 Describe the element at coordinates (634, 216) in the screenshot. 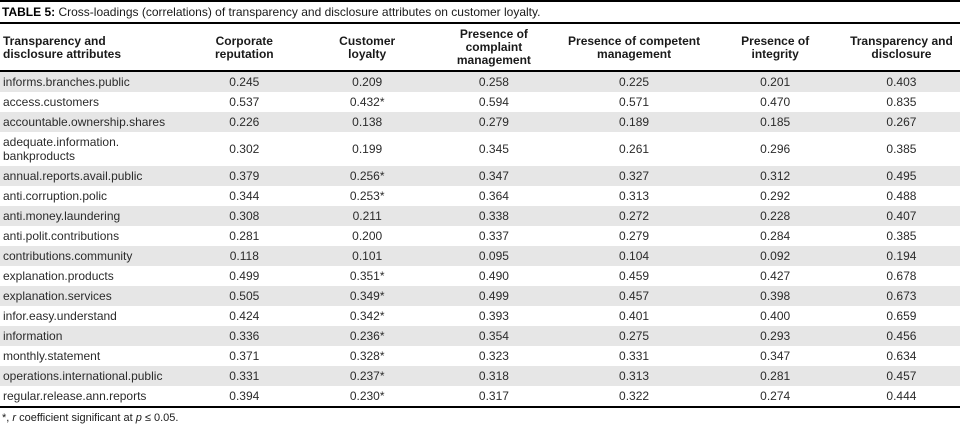

I see `value-cell: 0.272` at that location.